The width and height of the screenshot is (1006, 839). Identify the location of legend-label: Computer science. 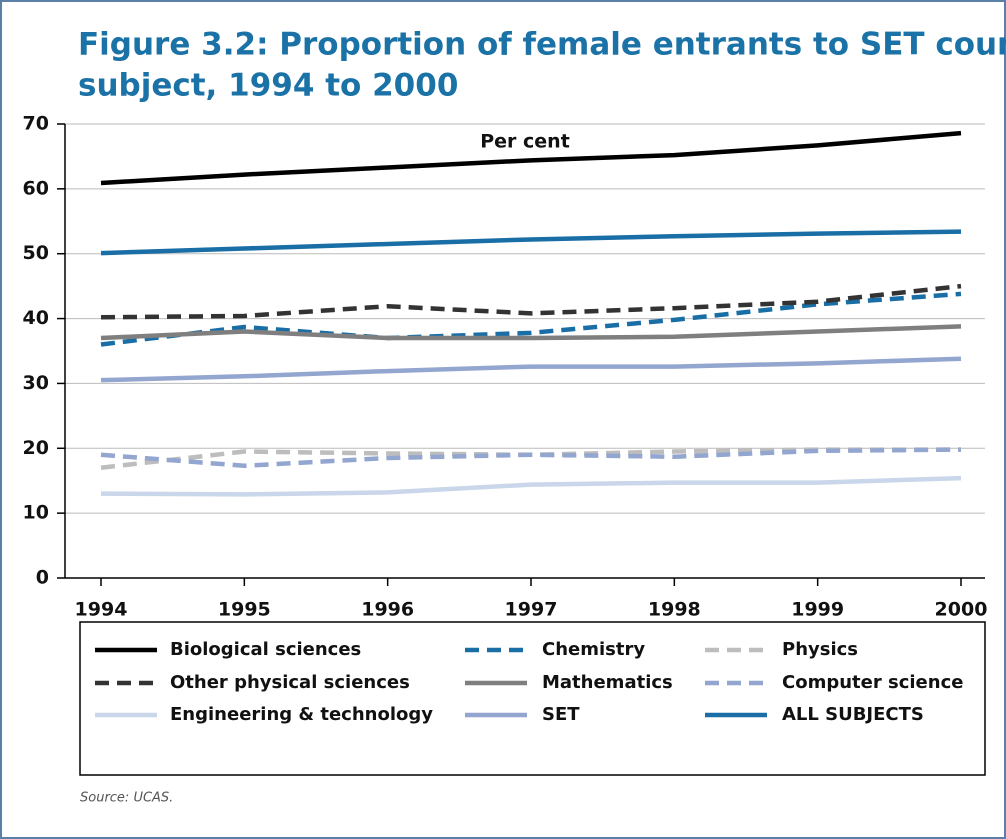
(872, 682).